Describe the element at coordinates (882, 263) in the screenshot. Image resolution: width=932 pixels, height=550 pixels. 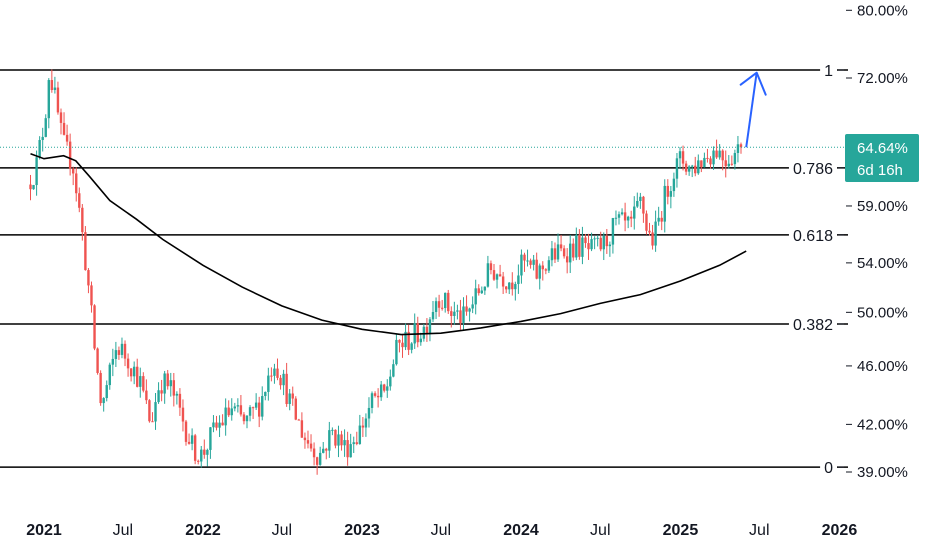
I see `y-tick-label: 54.00%` at that location.